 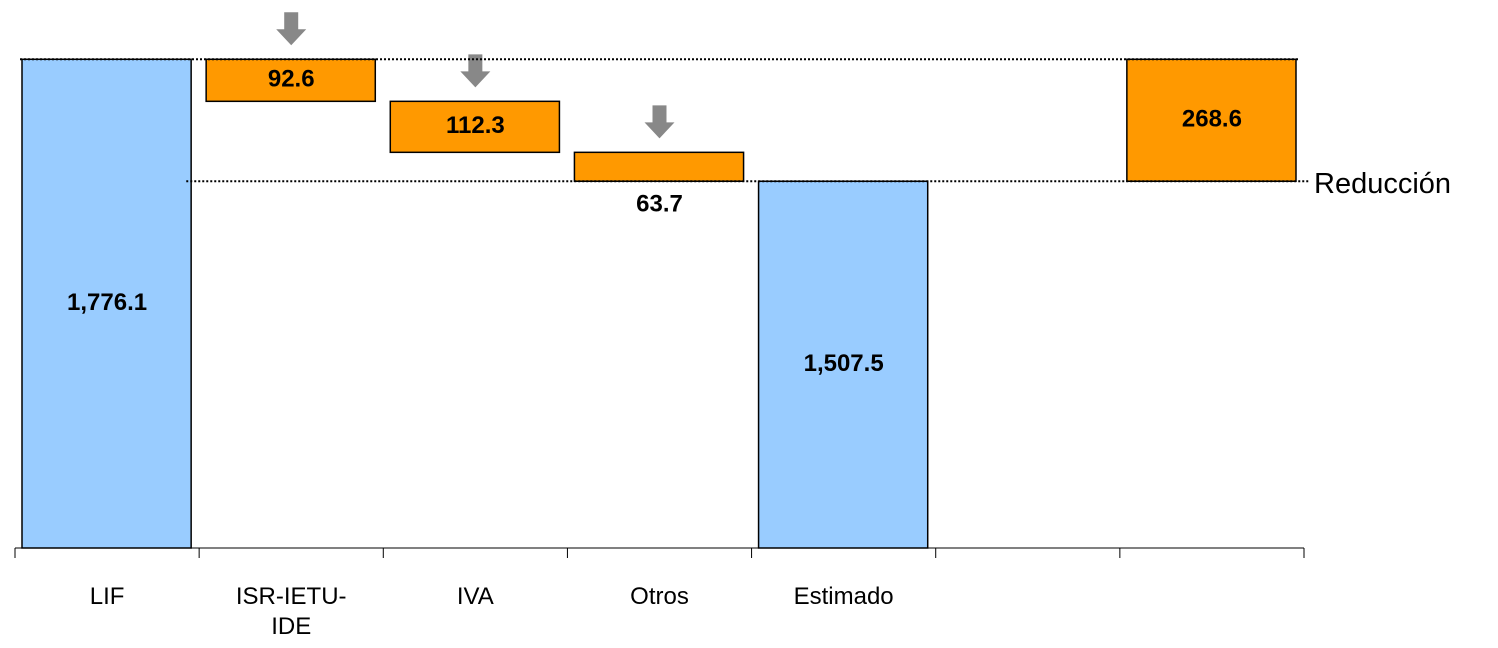 What do you see at coordinates (291, 611) in the screenshot?
I see `x-tick-label: ISR-IETU-IDE` at bounding box center [291, 611].